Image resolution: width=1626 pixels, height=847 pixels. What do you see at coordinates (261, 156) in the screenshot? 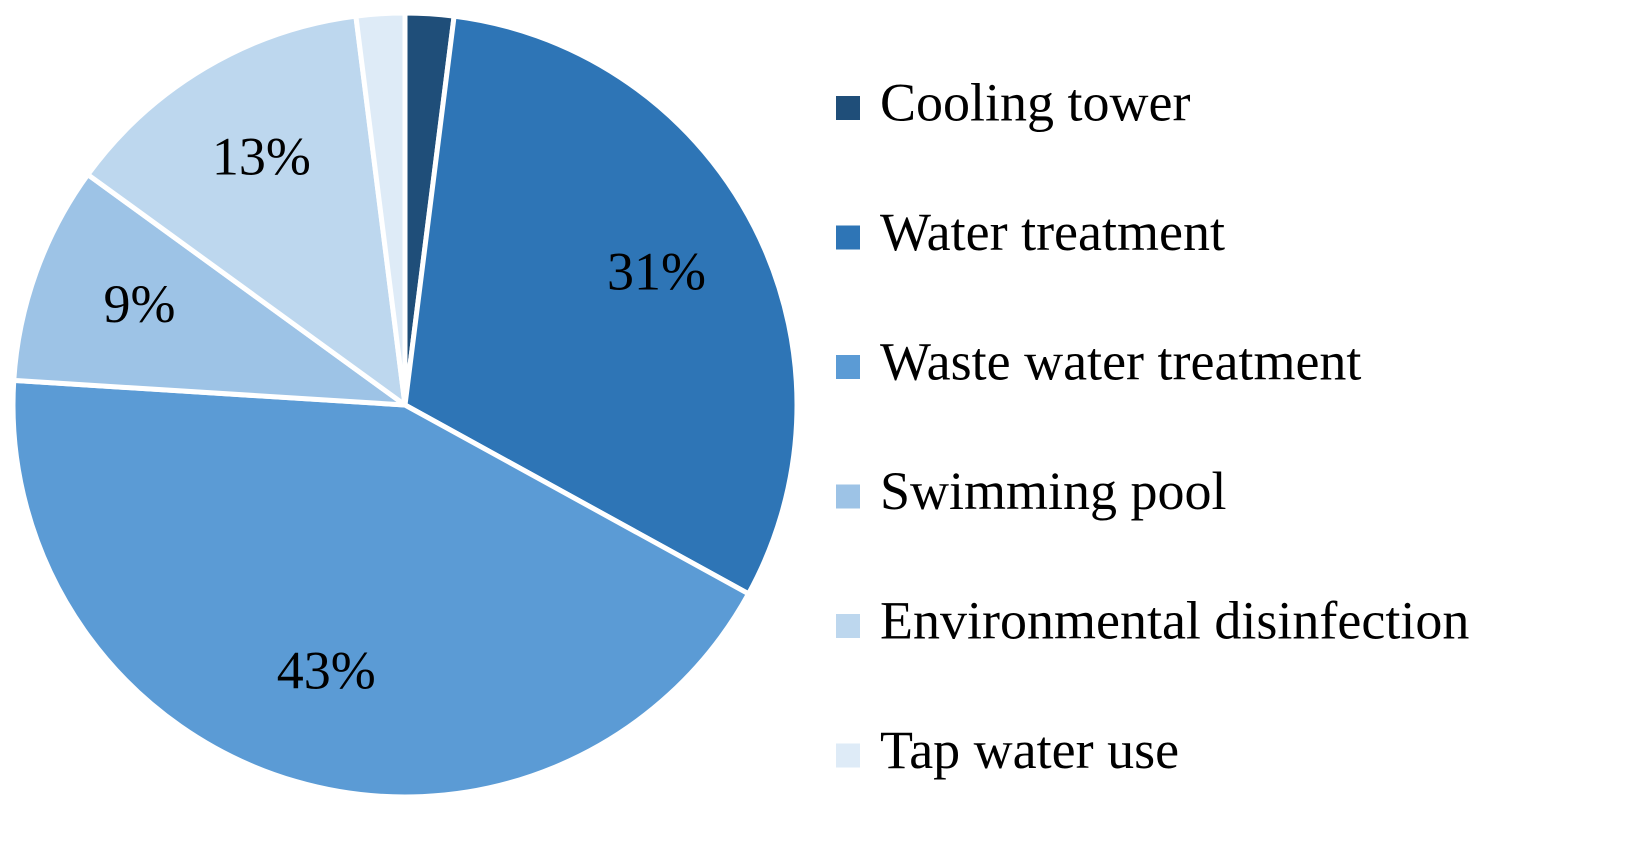
I see `data-label: 13%` at bounding box center [261, 156].